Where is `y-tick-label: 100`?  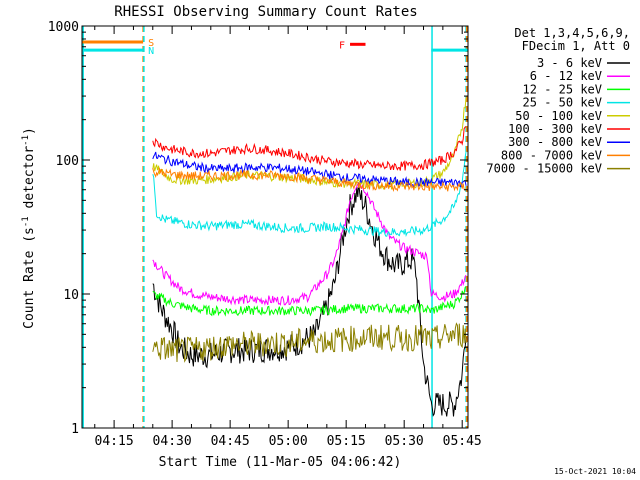
y-tick-label: 100 is located at coordinates (67, 161).